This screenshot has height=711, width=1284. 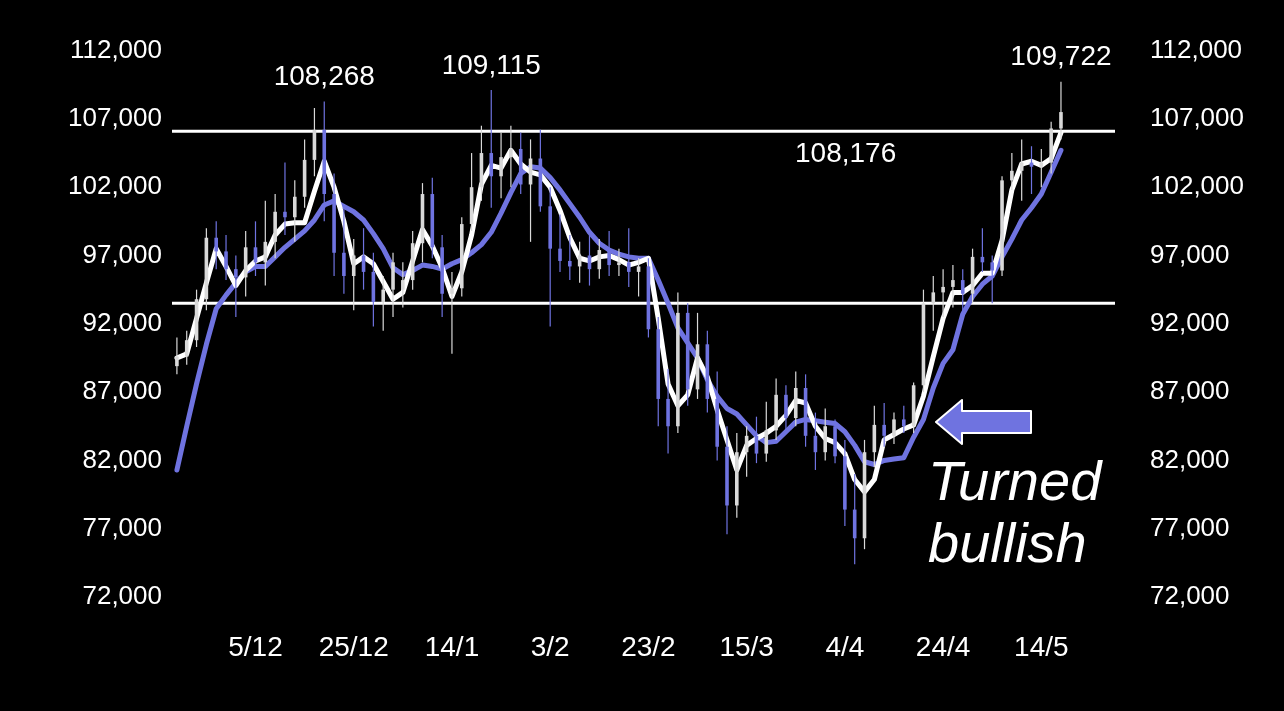 What do you see at coordinates (846, 153) in the screenshot?
I see `annotation: 108,176` at bounding box center [846, 153].